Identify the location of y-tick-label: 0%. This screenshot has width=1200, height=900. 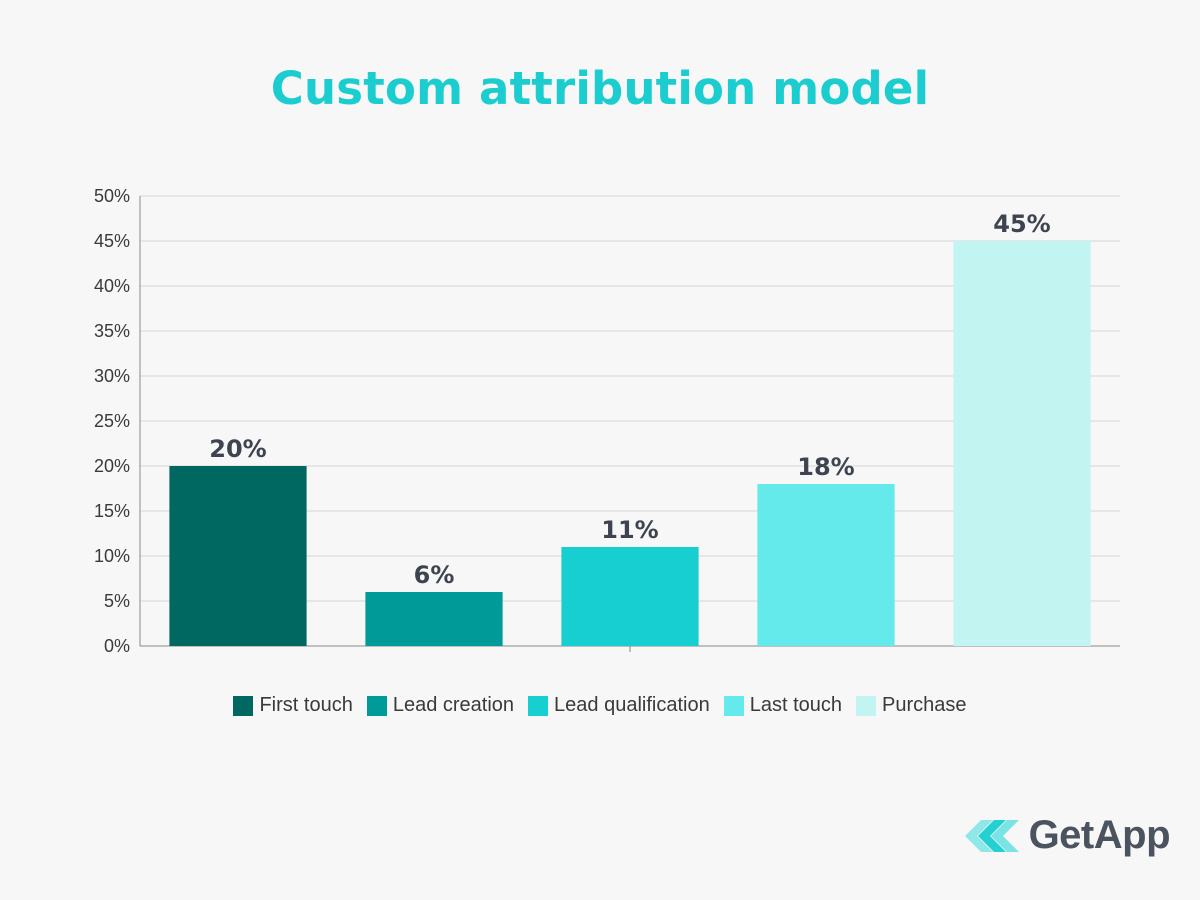
(117, 646).